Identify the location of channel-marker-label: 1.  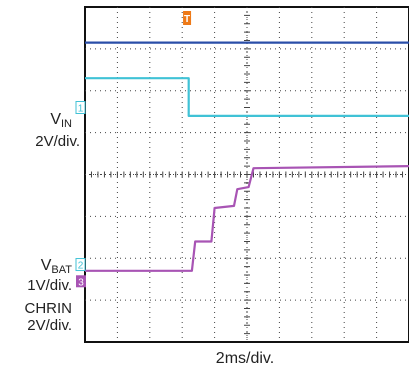
(81, 109).